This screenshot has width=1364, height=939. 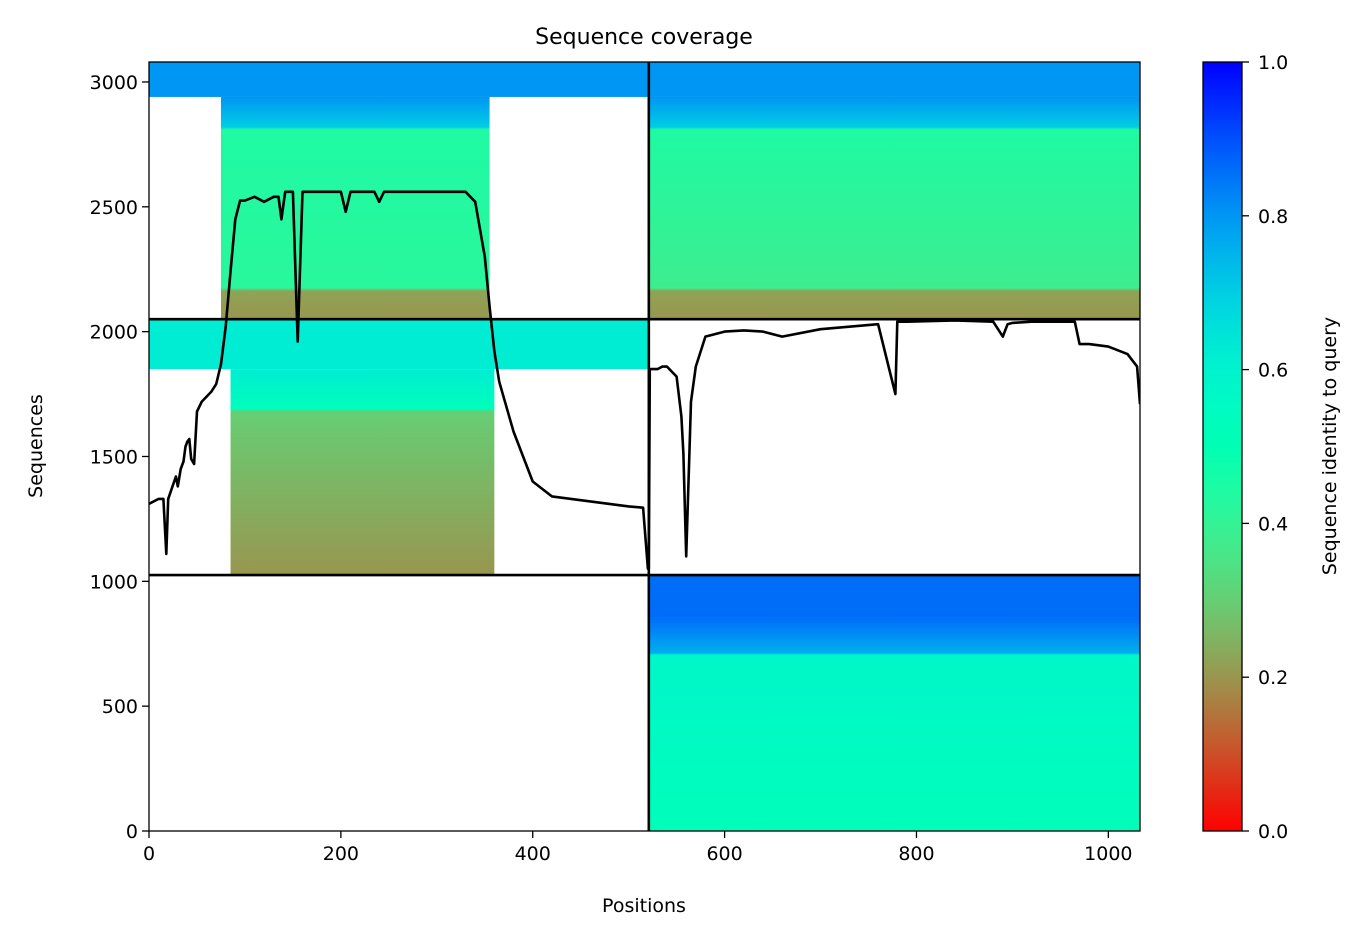 I want to click on heatmap-block-top-right, so click(x=894, y=208).